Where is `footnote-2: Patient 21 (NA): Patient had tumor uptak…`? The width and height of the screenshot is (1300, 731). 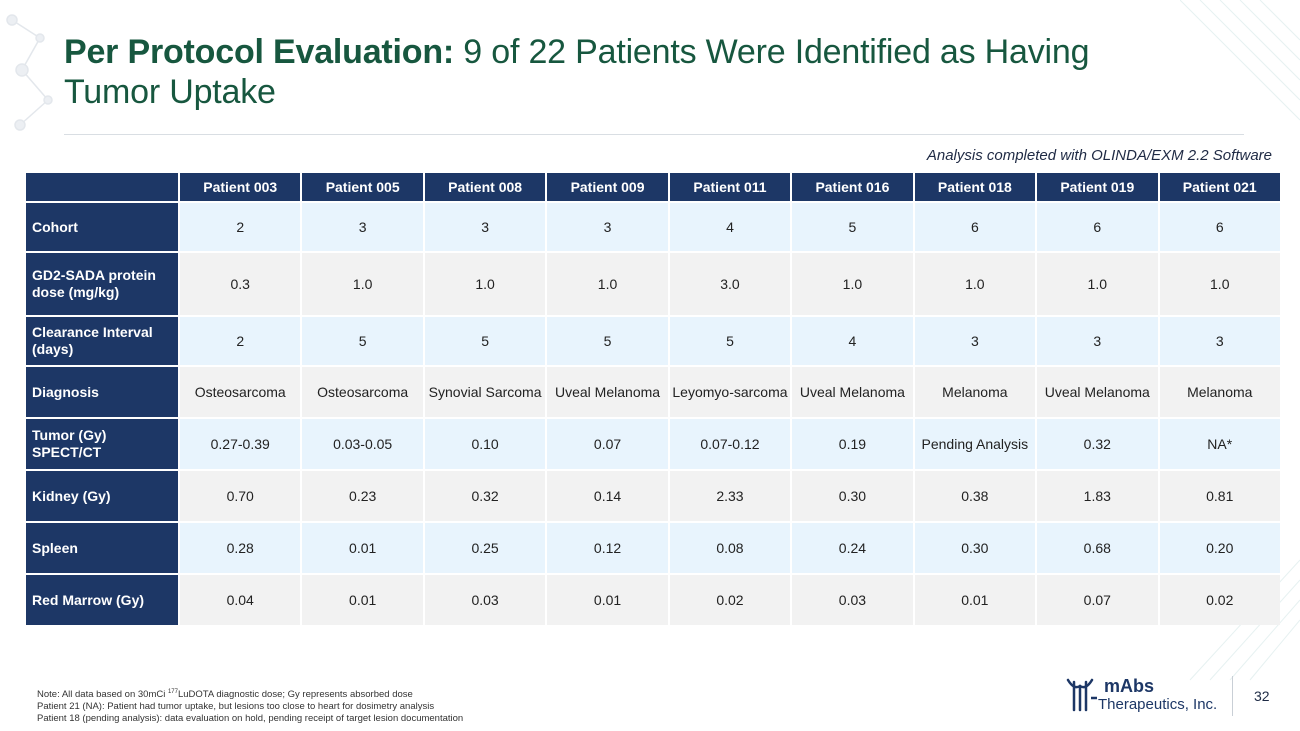
footnote-2: Patient 21 (NA): Patient had tumor uptak… is located at coordinates (236, 707).